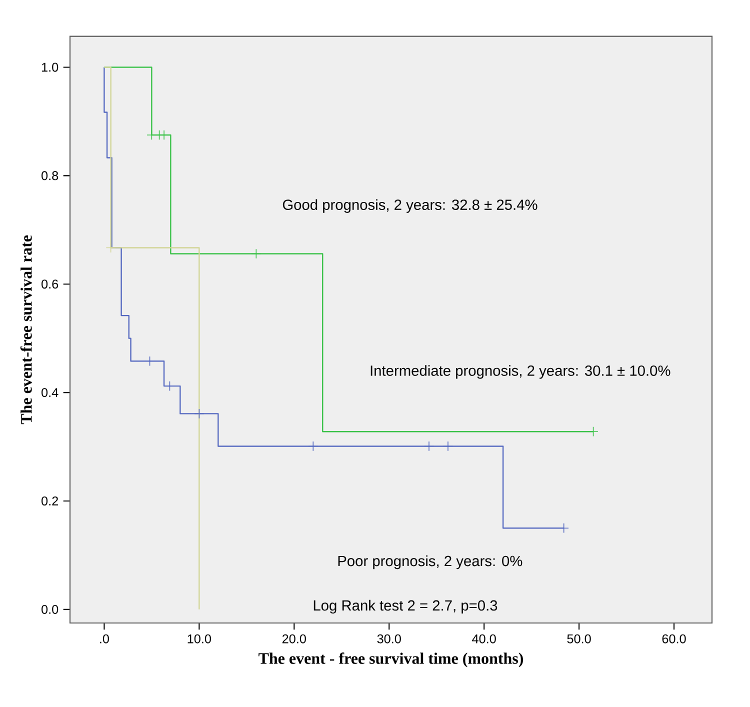 The image size is (750, 707). What do you see at coordinates (50, 67) in the screenshot?
I see `y-tick-label: 1.0` at bounding box center [50, 67].